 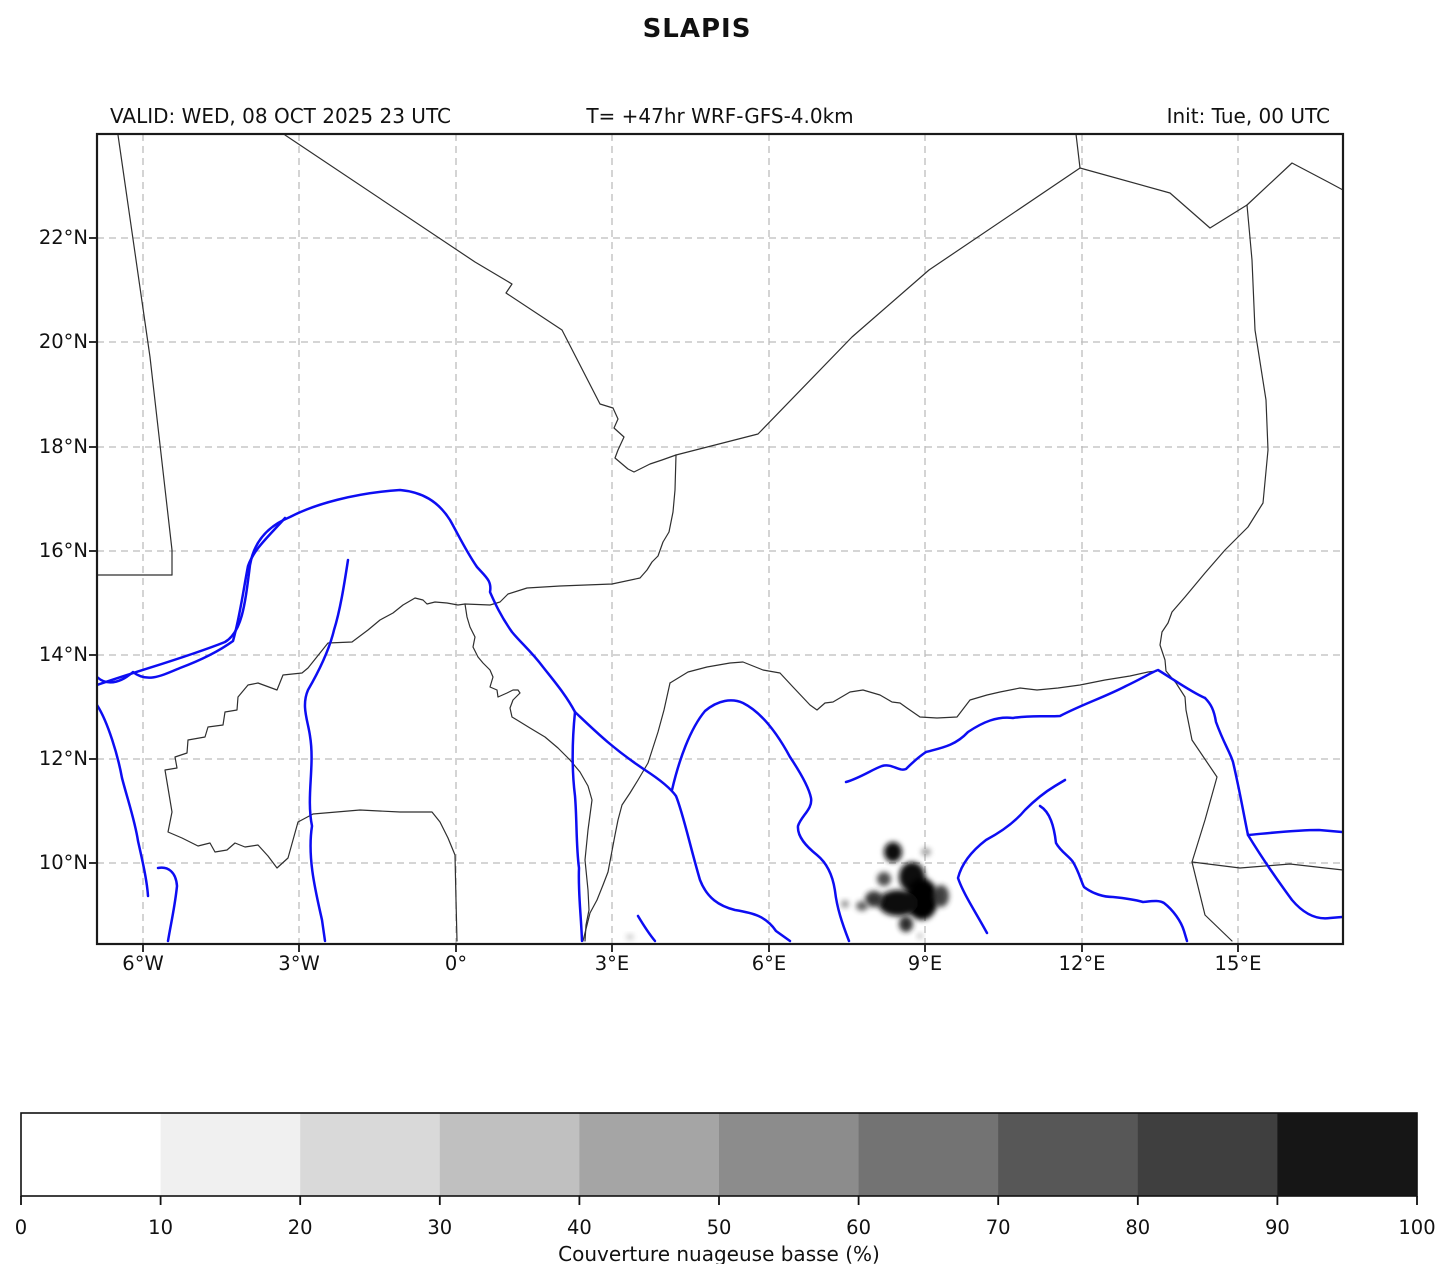 I want to click on colorbar-tick-label: 60, so click(x=858, y=1227).